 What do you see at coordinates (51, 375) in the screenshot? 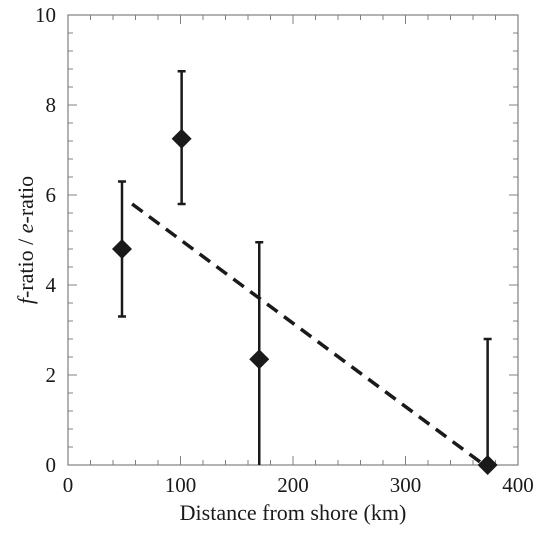
I see `y-tick-label: 2` at bounding box center [51, 375].